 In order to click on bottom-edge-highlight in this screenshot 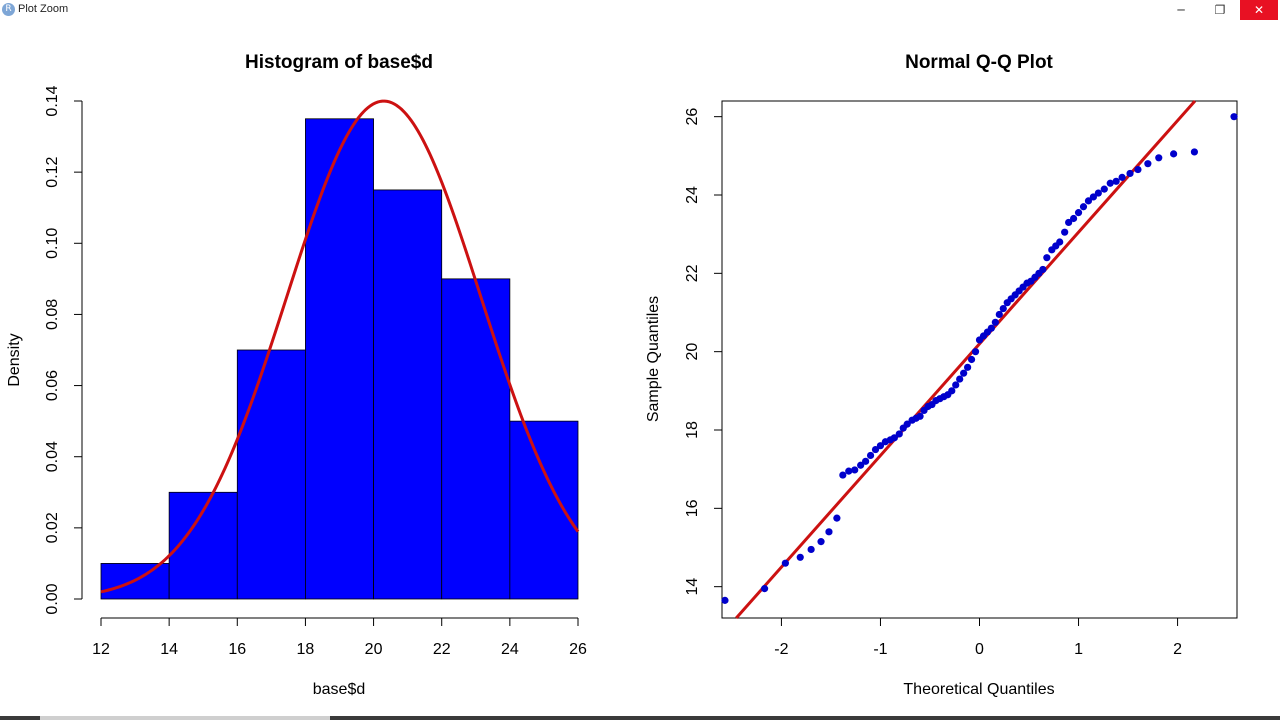, I will do `click(185, 718)`.